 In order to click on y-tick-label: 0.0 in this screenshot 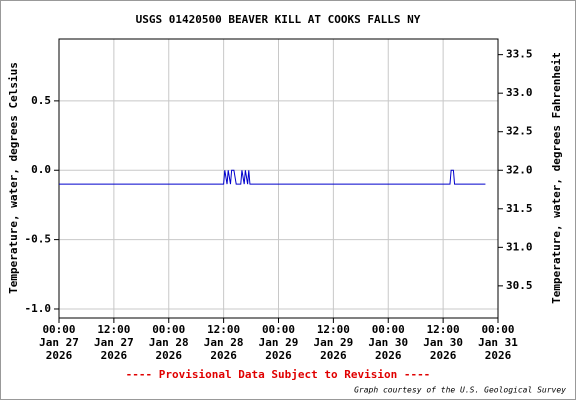, I will do `click(41, 169)`.